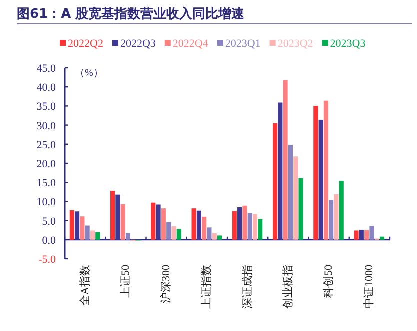 The image size is (417, 331). What do you see at coordinates (86, 44) in the screenshot?
I see `legend-label: 2022Q2` at bounding box center [86, 44].